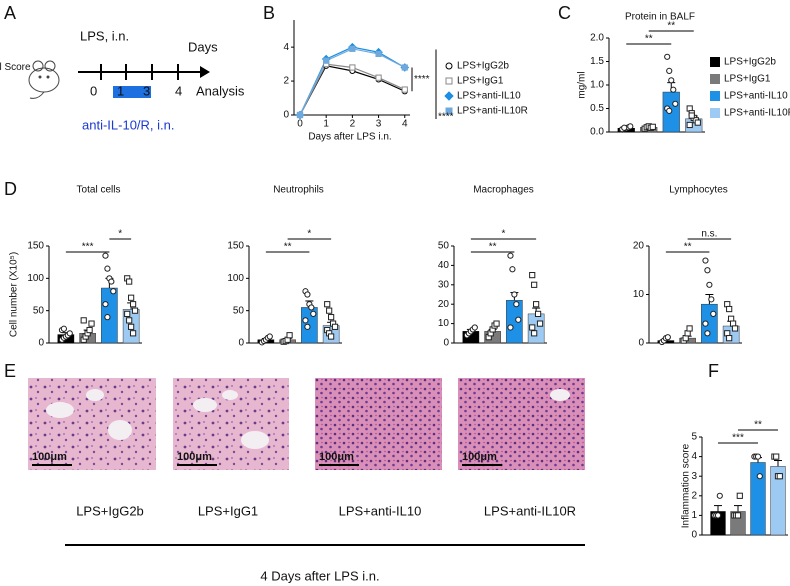 This screenshot has height=586, width=790. I want to click on legend-marker, so click(449, 96).